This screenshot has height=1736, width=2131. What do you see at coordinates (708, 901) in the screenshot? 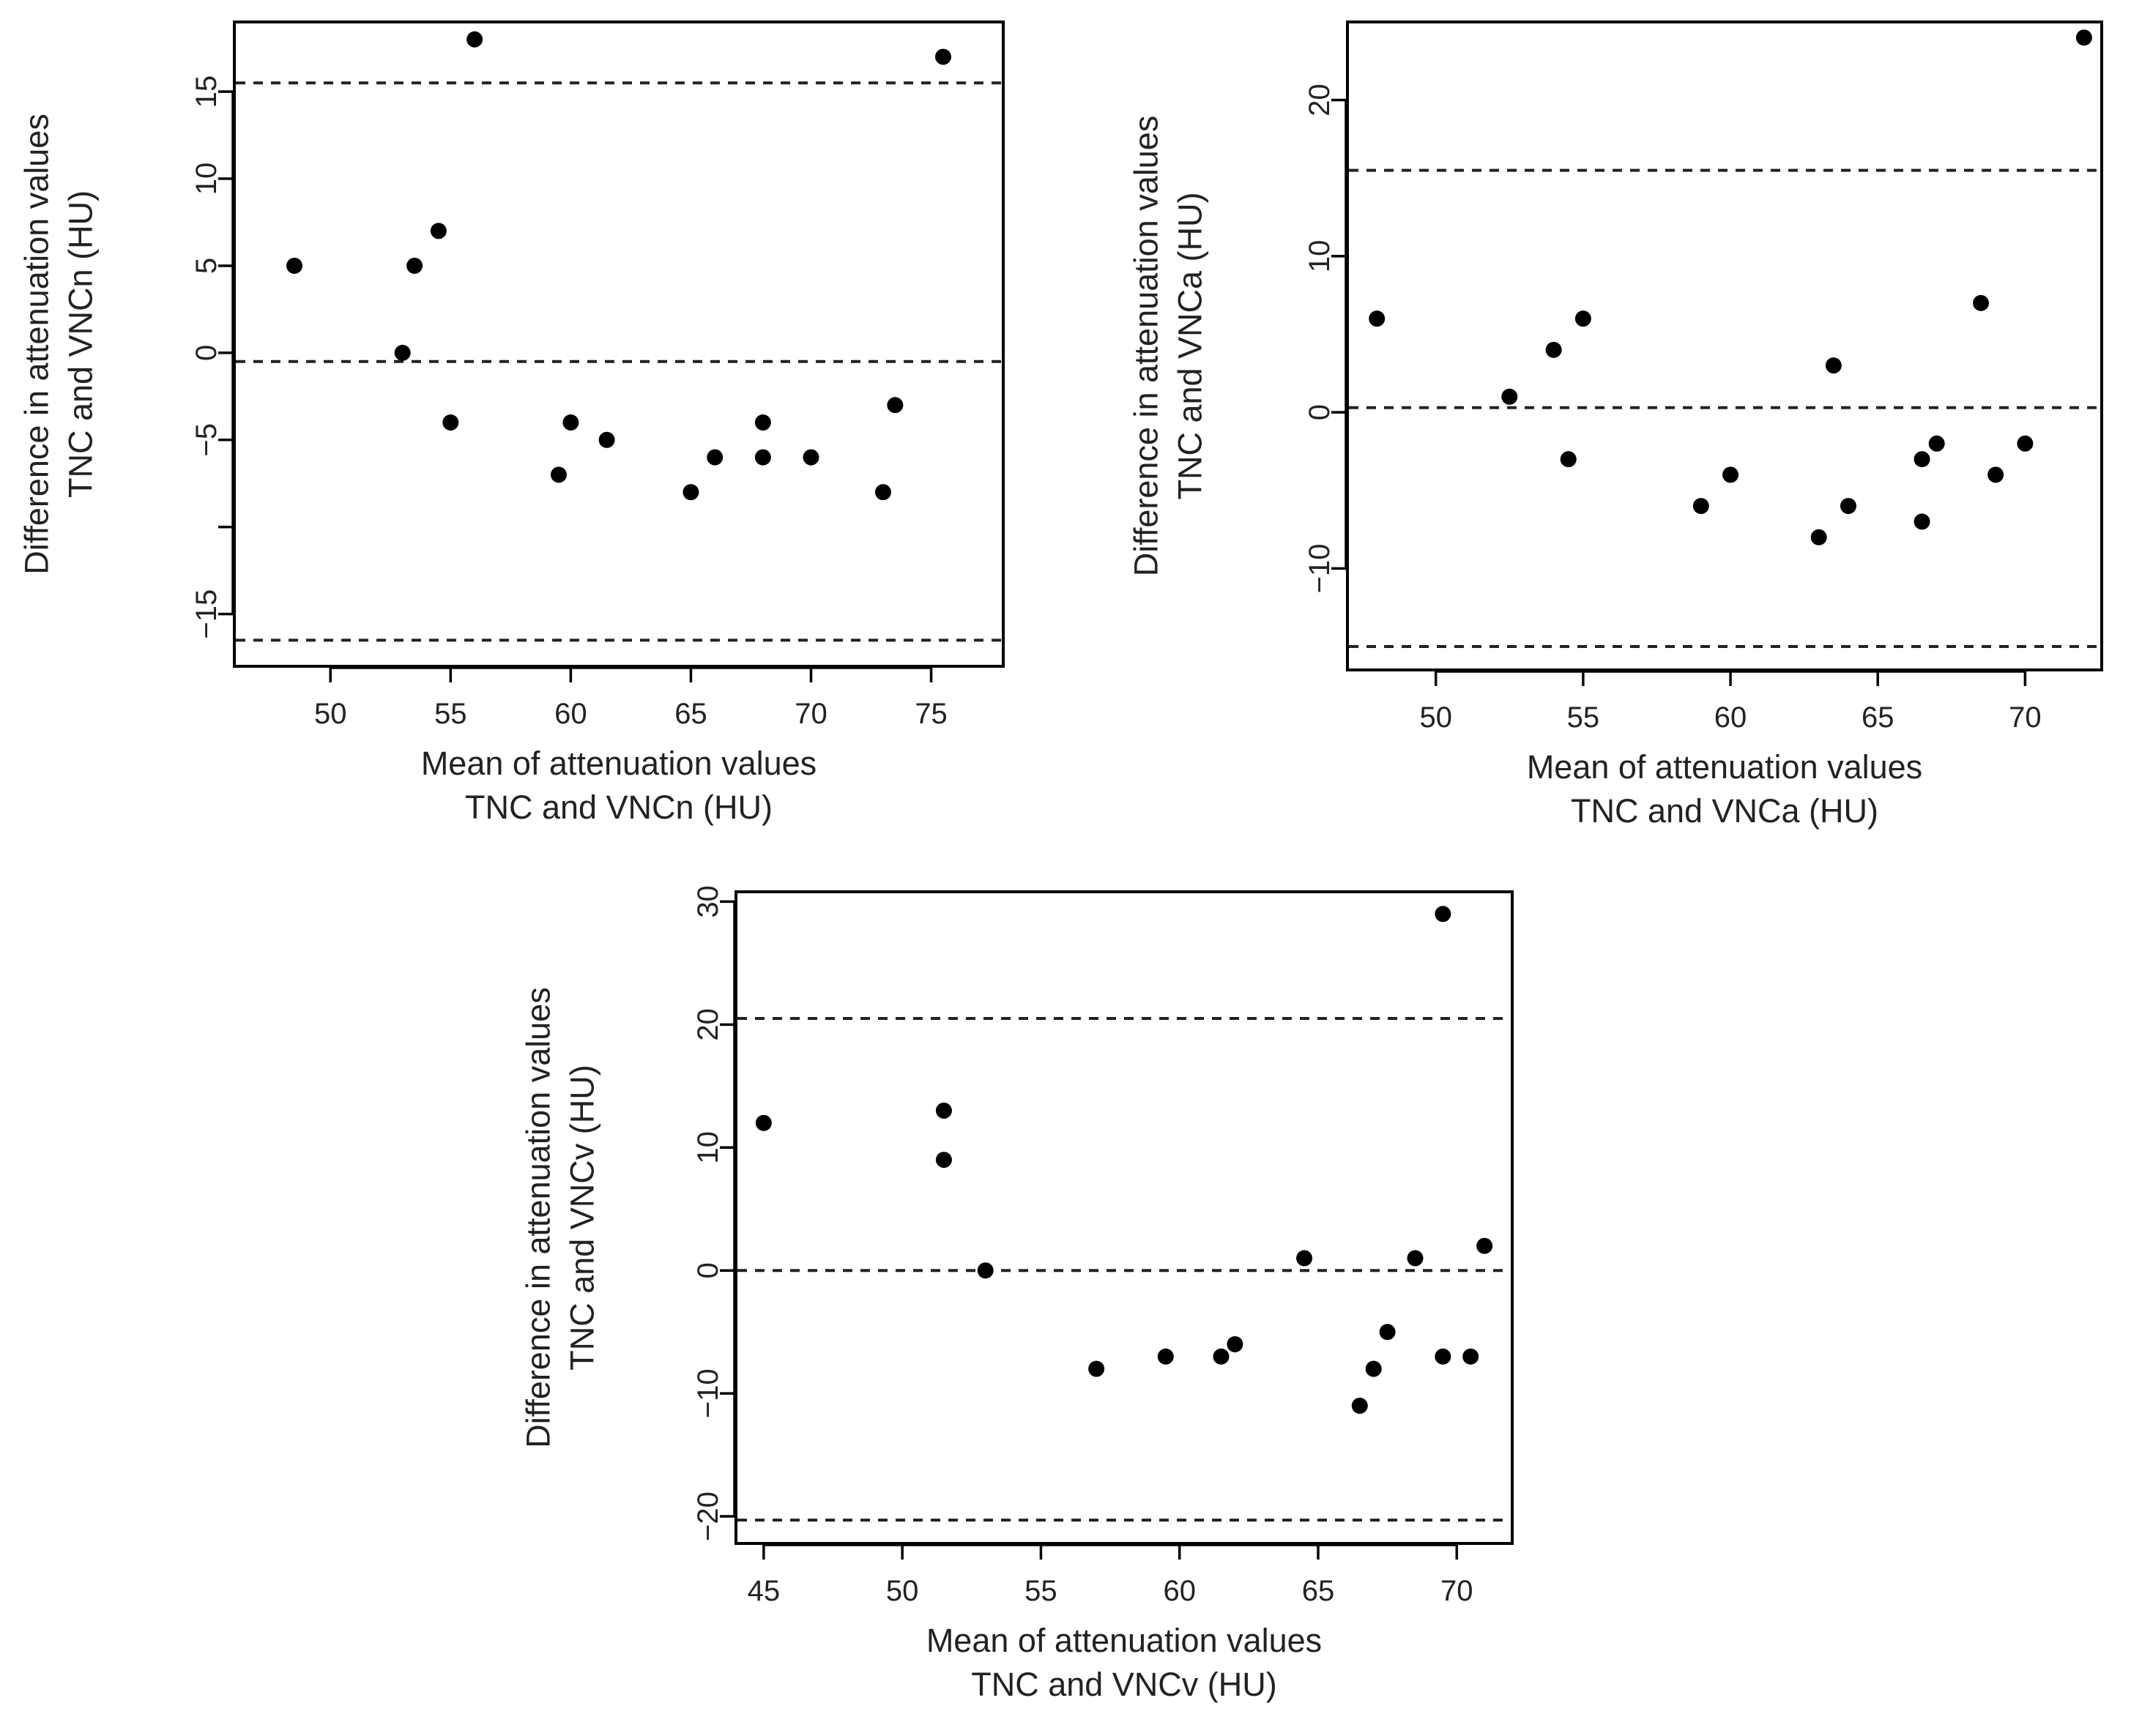
I see `y-tick-label: 30` at bounding box center [708, 901].